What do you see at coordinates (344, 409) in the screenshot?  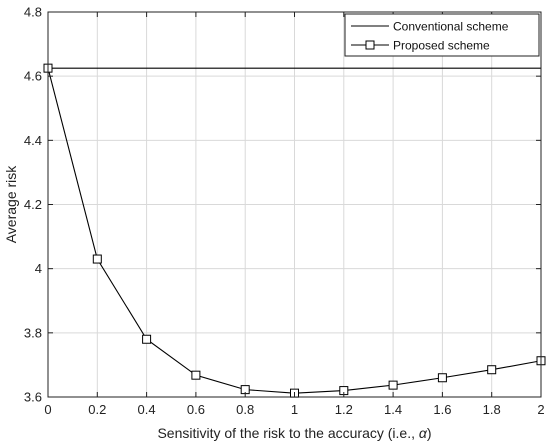 I see `x-tick-label: 1.2` at bounding box center [344, 409].